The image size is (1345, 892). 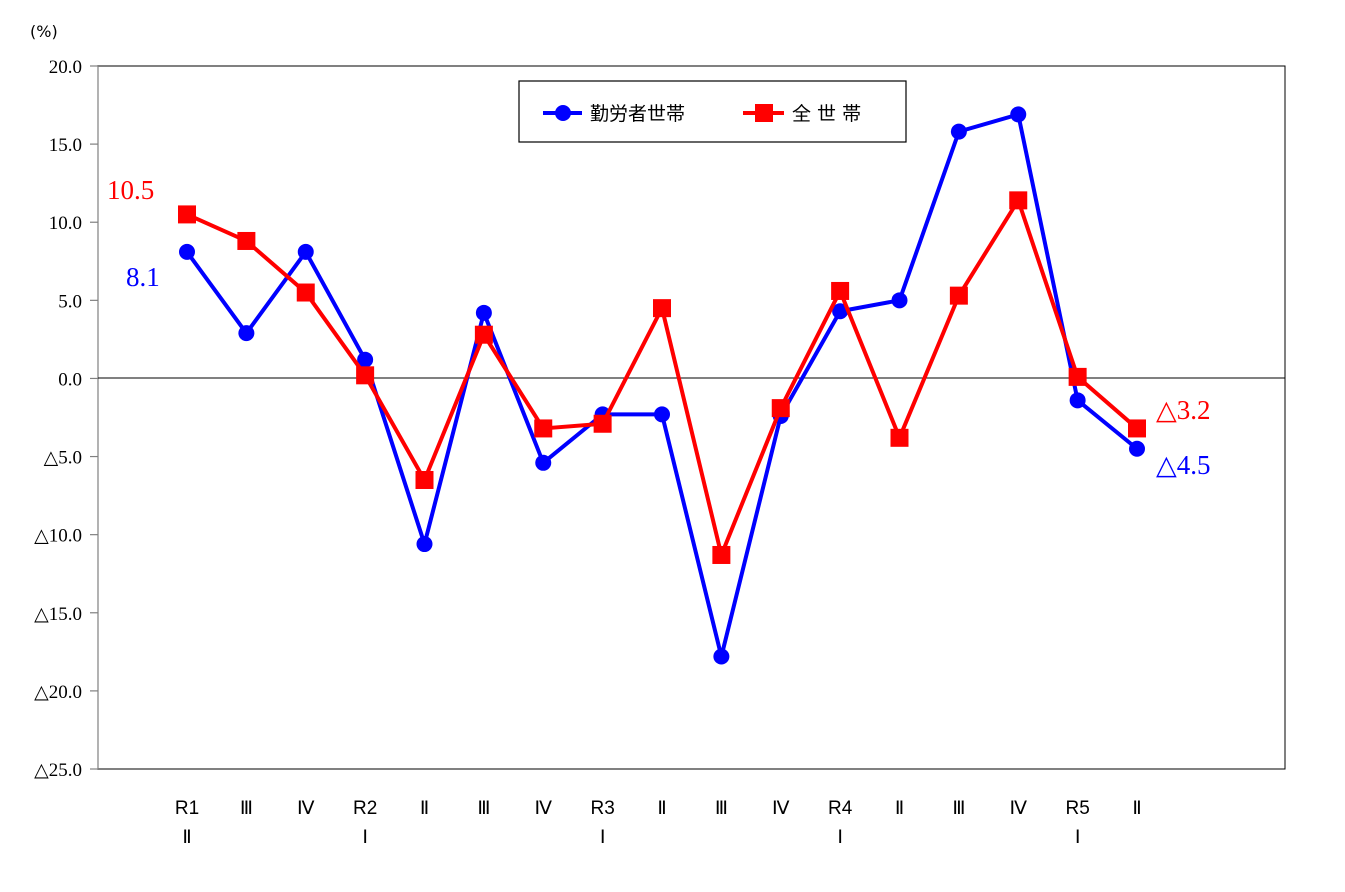 I want to click on y-tick-label: 0.0, so click(x=70, y=379).